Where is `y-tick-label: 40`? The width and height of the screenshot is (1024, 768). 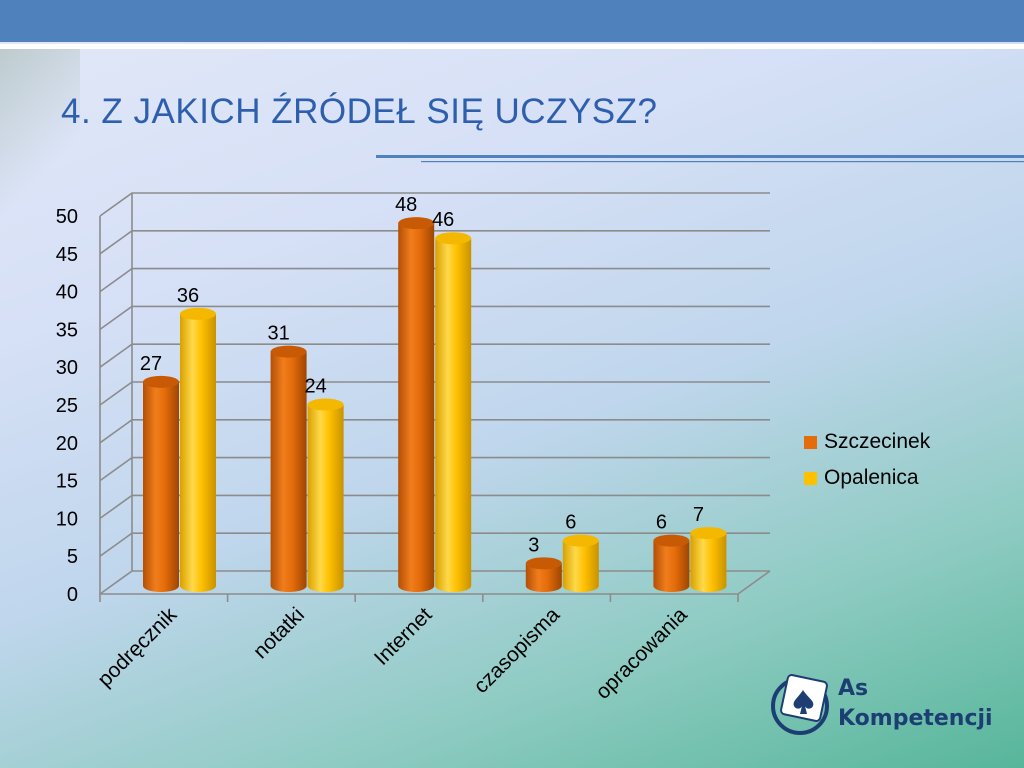
y-tick-label: 40 is located at coordinates (67, 293).